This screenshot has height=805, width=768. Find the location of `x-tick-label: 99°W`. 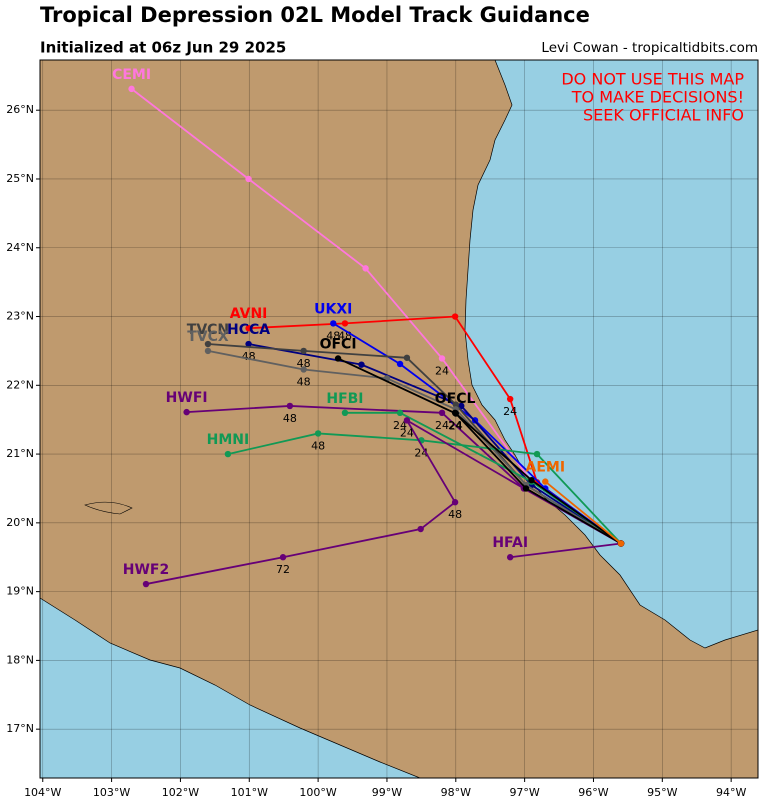

x-tick-label: 99°W is located at coordinates (387, 792).